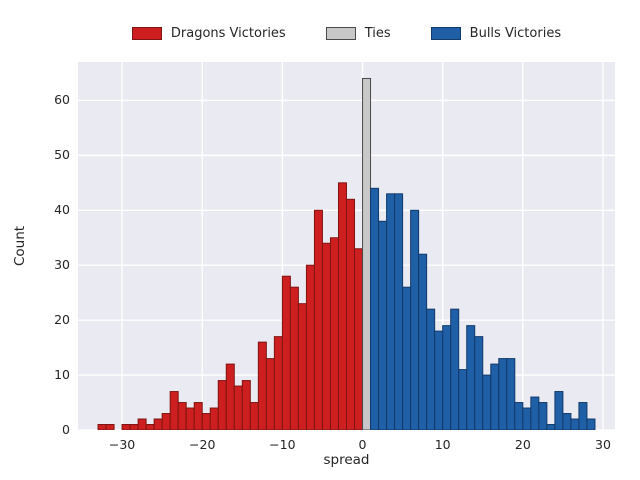  I want to click on x-axis-label: spread, so click(346, 460).